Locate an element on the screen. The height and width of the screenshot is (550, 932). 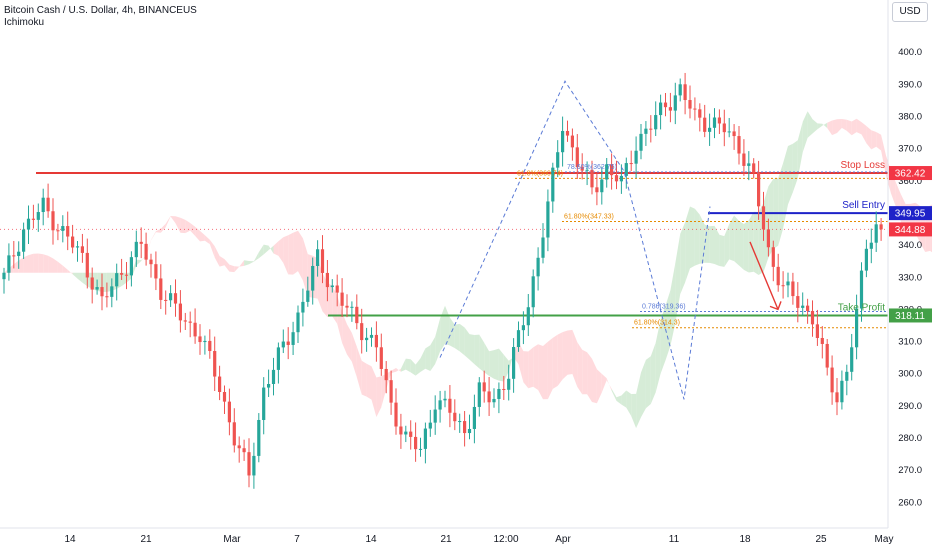
x-tick-label: 14 is located at coordinates (371, 539).